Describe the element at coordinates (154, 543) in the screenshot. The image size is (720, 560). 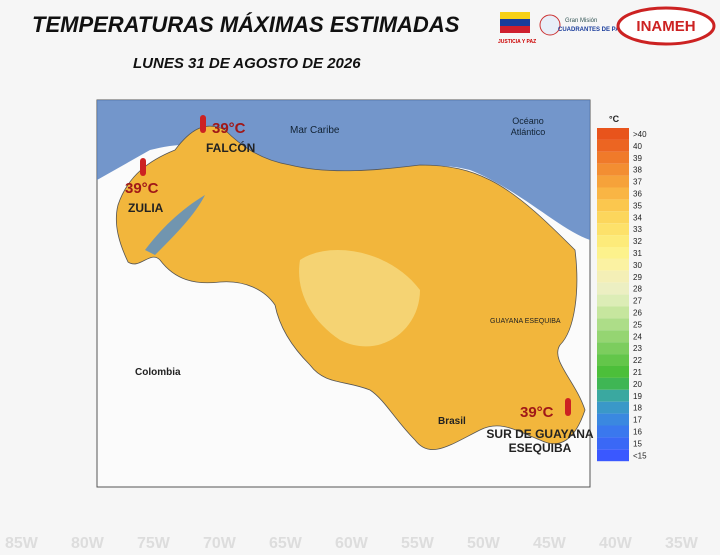
I see `longitude-label: 75W` at that location.